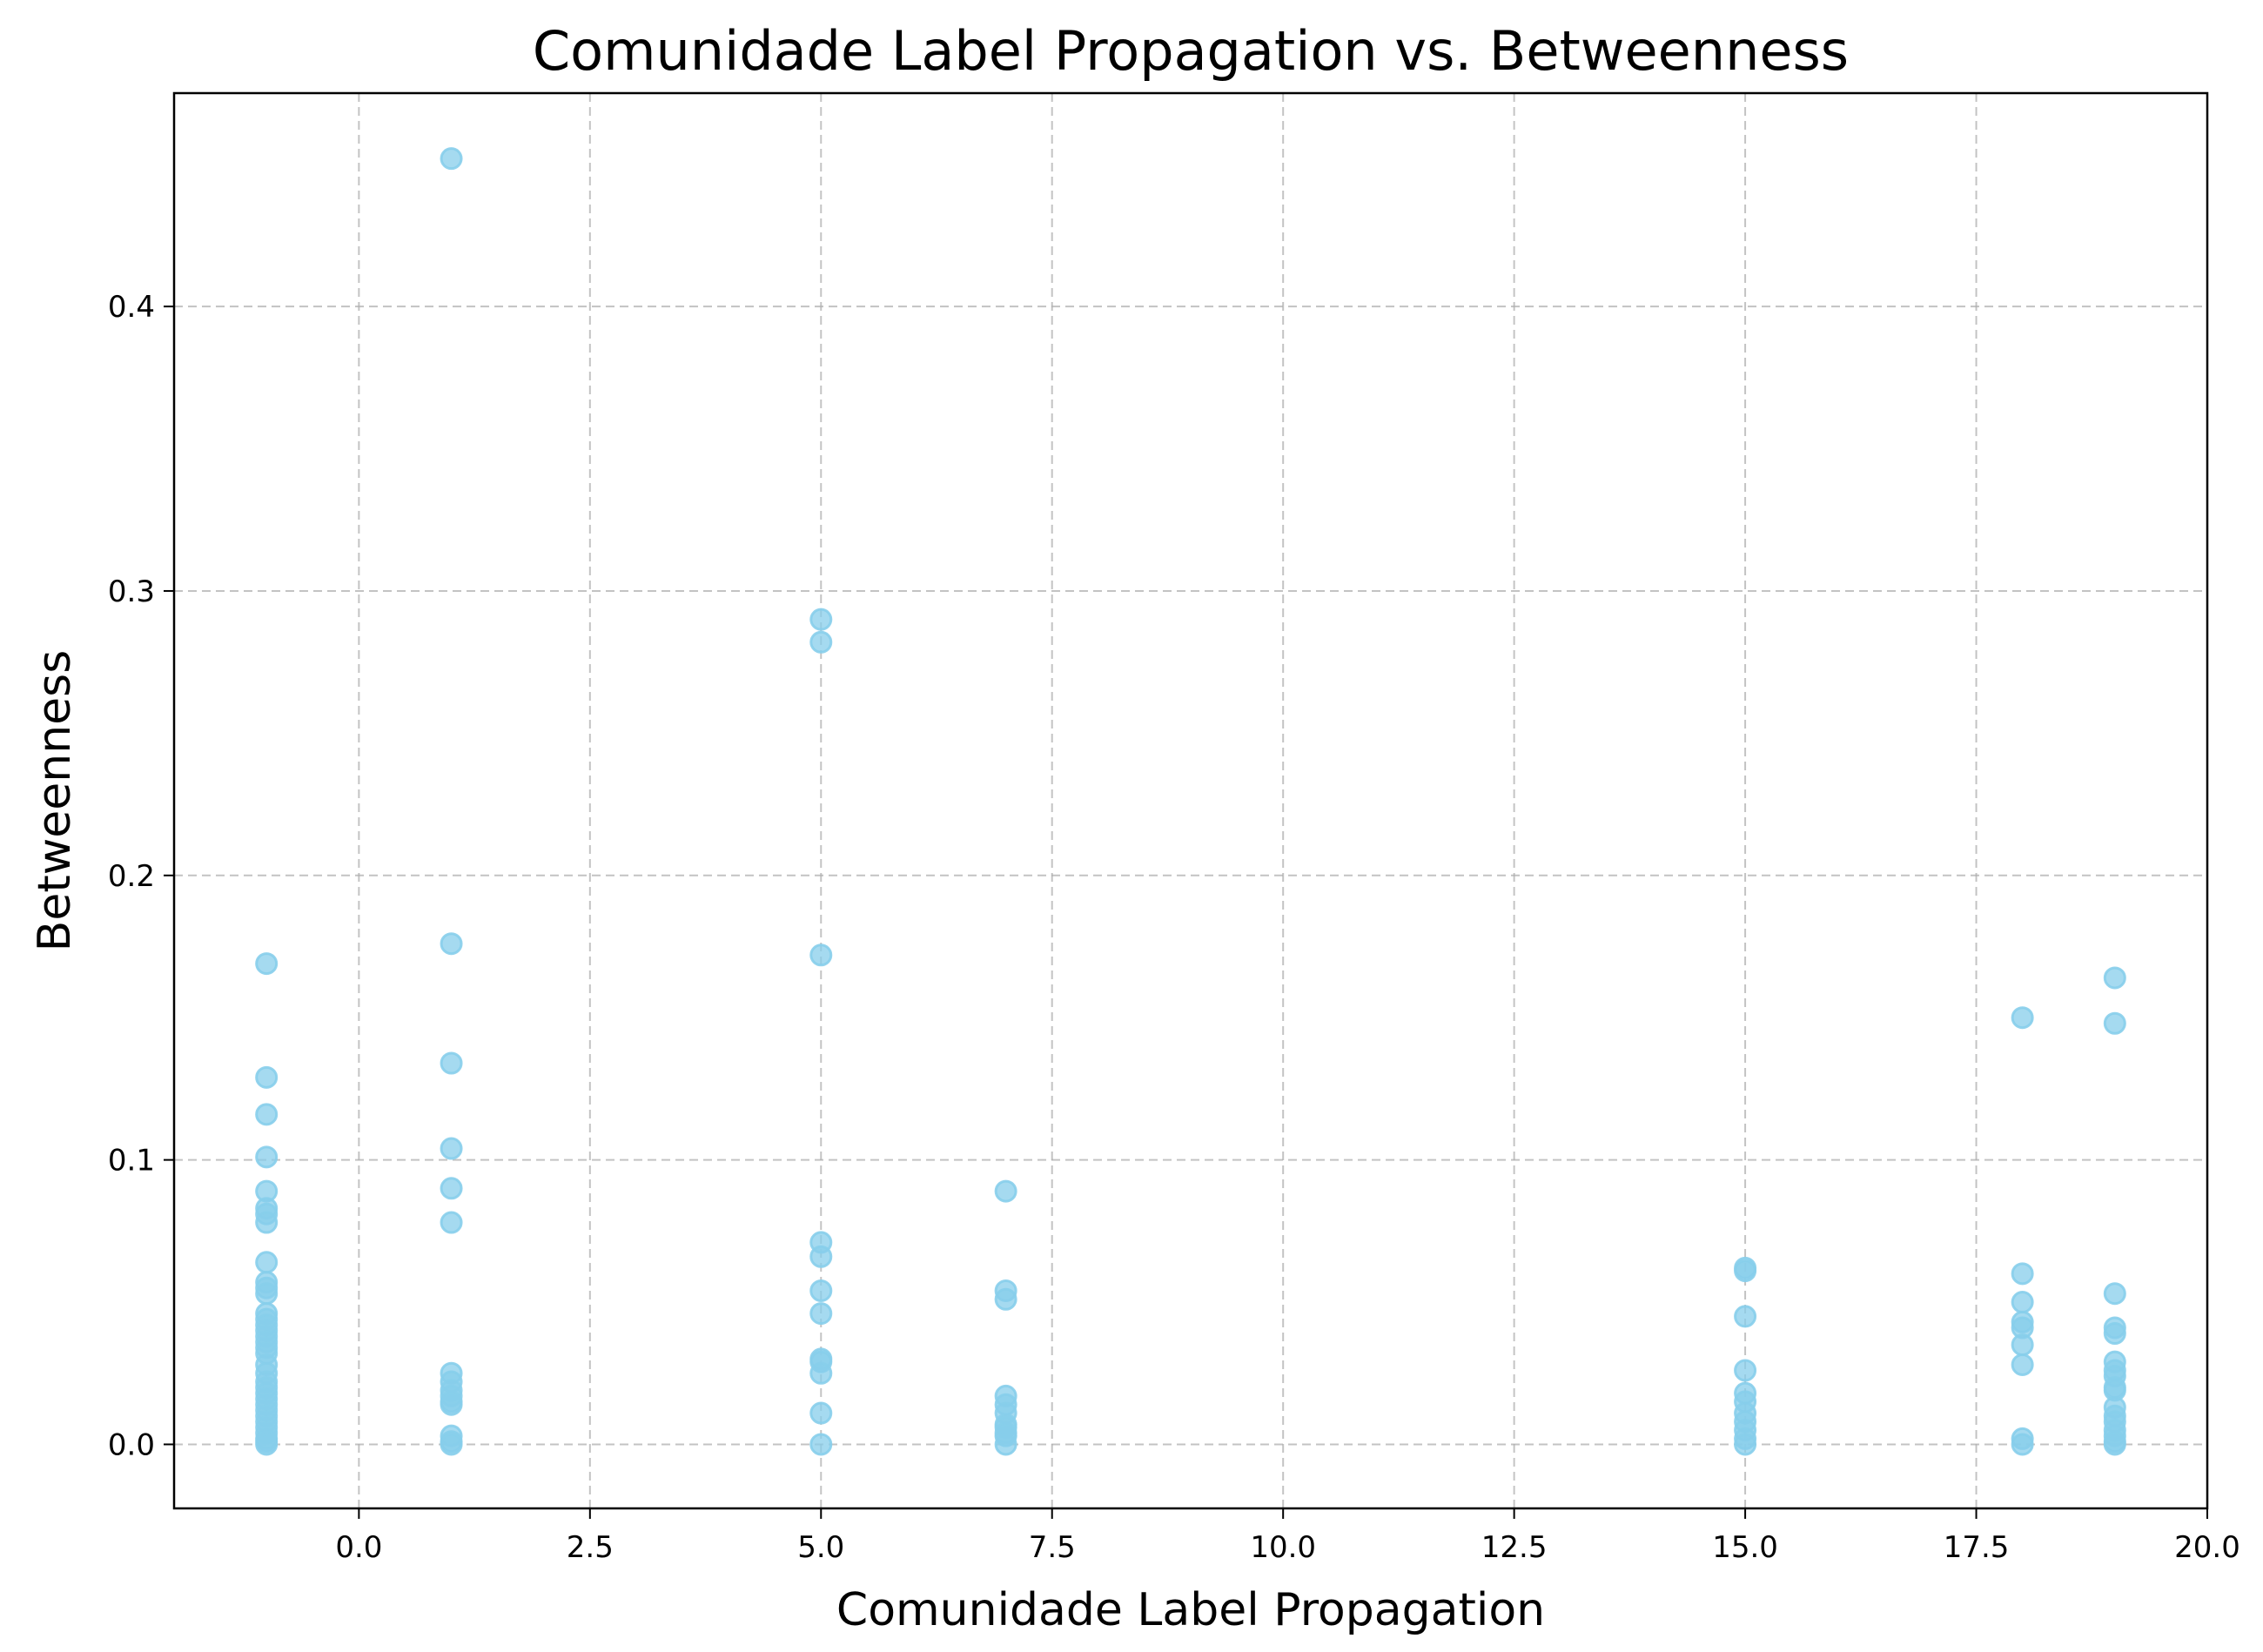 Image resolution: width=2263 pixels, height=1652 pixels. What do you see at coordinates (591, 1548) in the screenshot?
I see `x-tick-label: 2.5` at bounding box center [591, 1548].